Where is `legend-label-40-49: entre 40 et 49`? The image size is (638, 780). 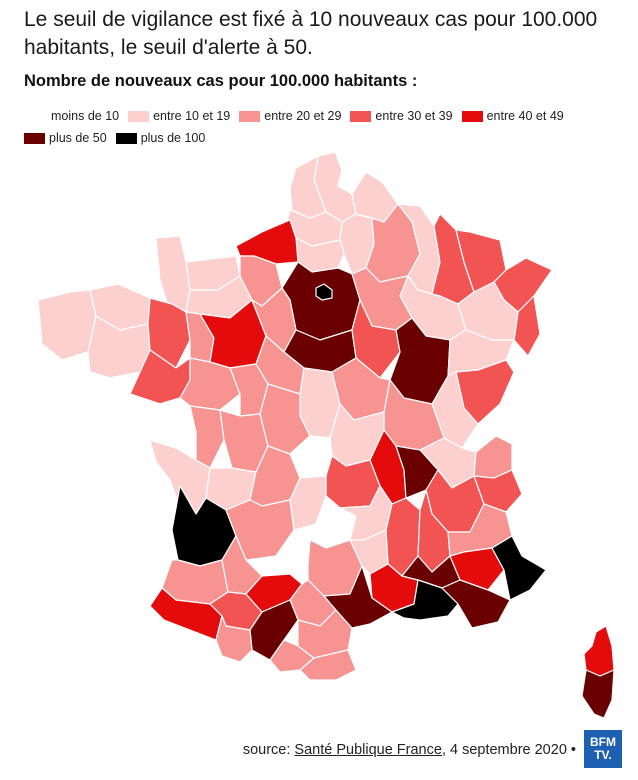
legend-label-40-49: entre 40 et 49 is located at coordinates (525, 116).